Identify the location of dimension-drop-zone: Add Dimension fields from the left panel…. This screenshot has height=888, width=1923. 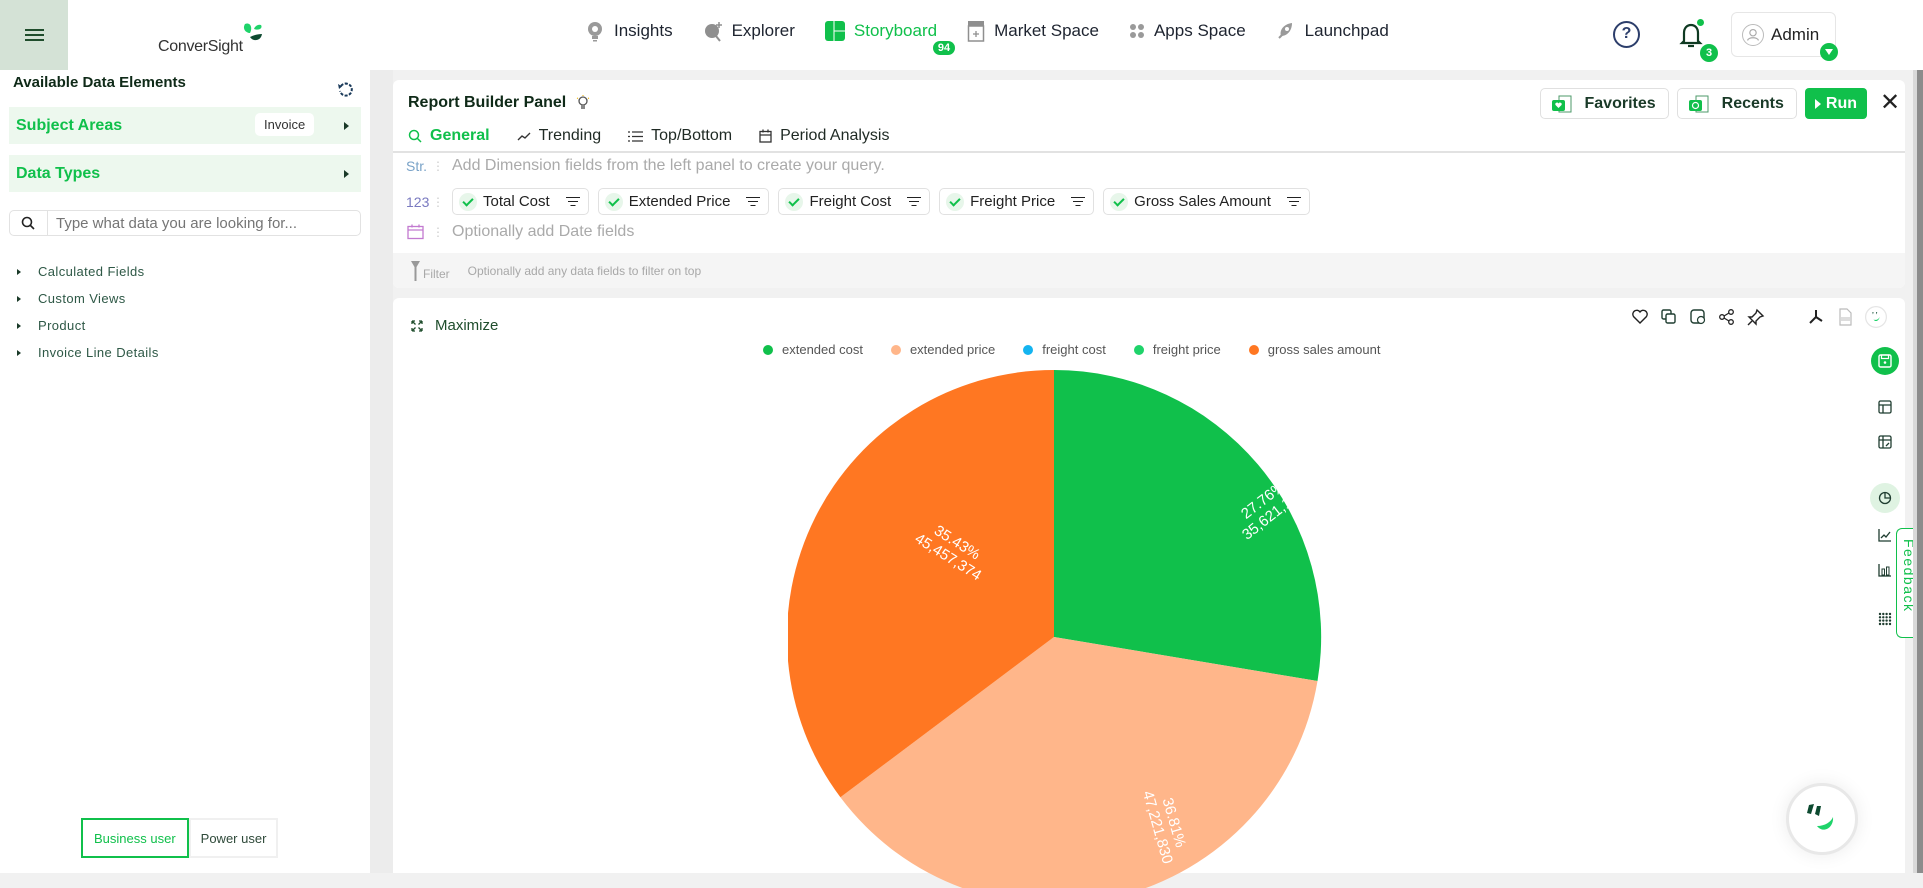
(668, 165).